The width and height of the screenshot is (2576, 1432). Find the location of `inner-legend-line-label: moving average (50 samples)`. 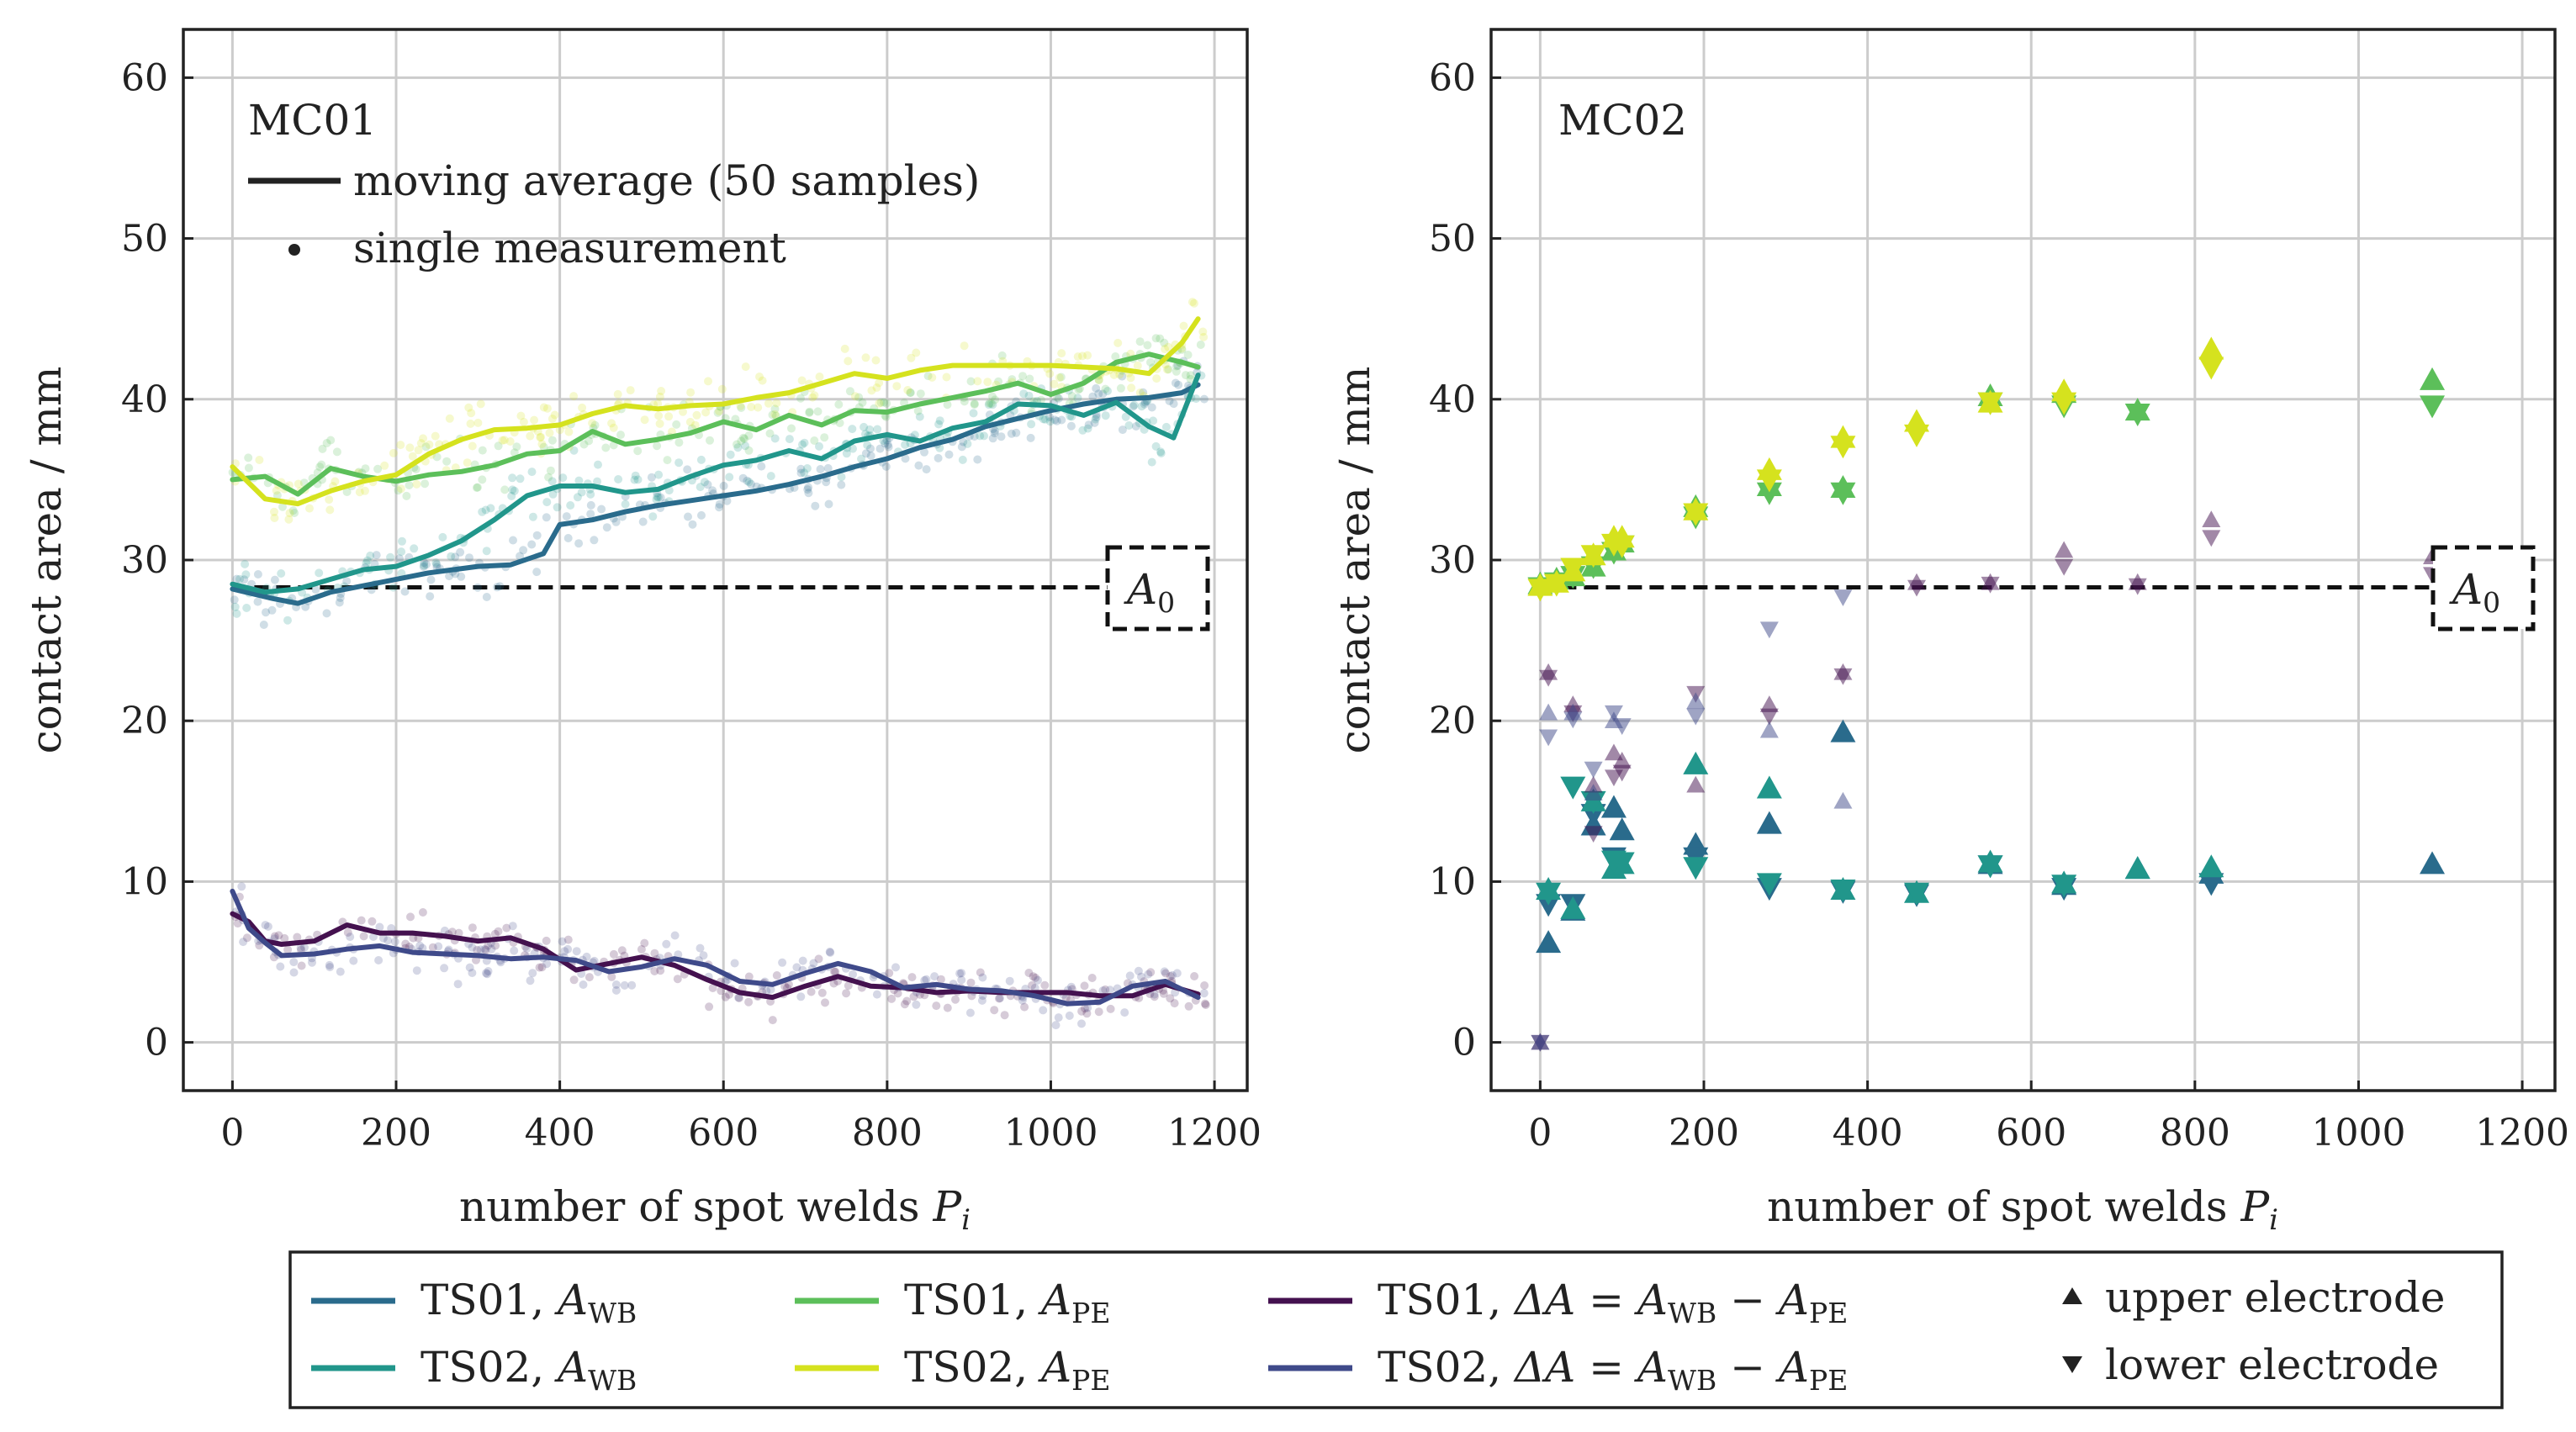

inner-legend-line-label: moving average (50 samples) is located at coordinates (666, 180).